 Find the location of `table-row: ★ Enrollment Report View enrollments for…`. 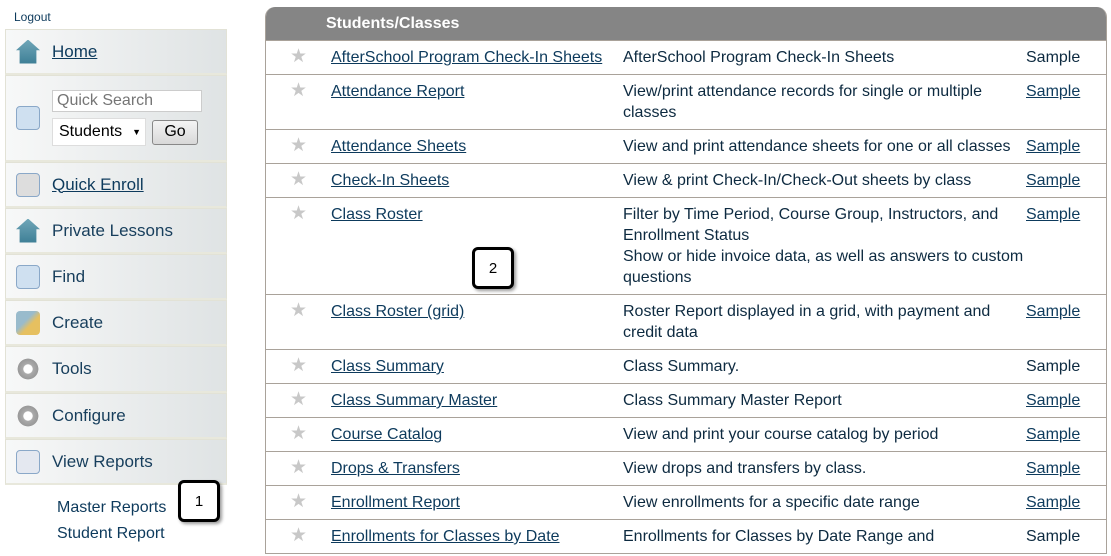

table-row: ★ Enrollment Report View enrollments for… is located at coordinates (686, 502).